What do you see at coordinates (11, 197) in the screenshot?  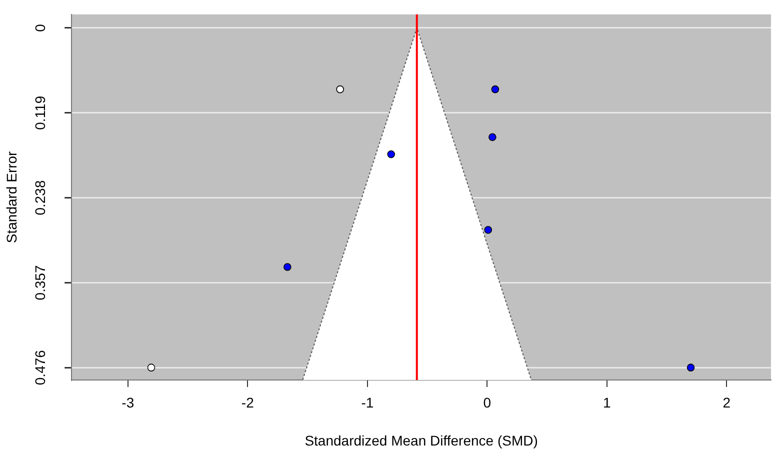 I see `y-axis-title: Standard Error` at bounding box center [11, 197].